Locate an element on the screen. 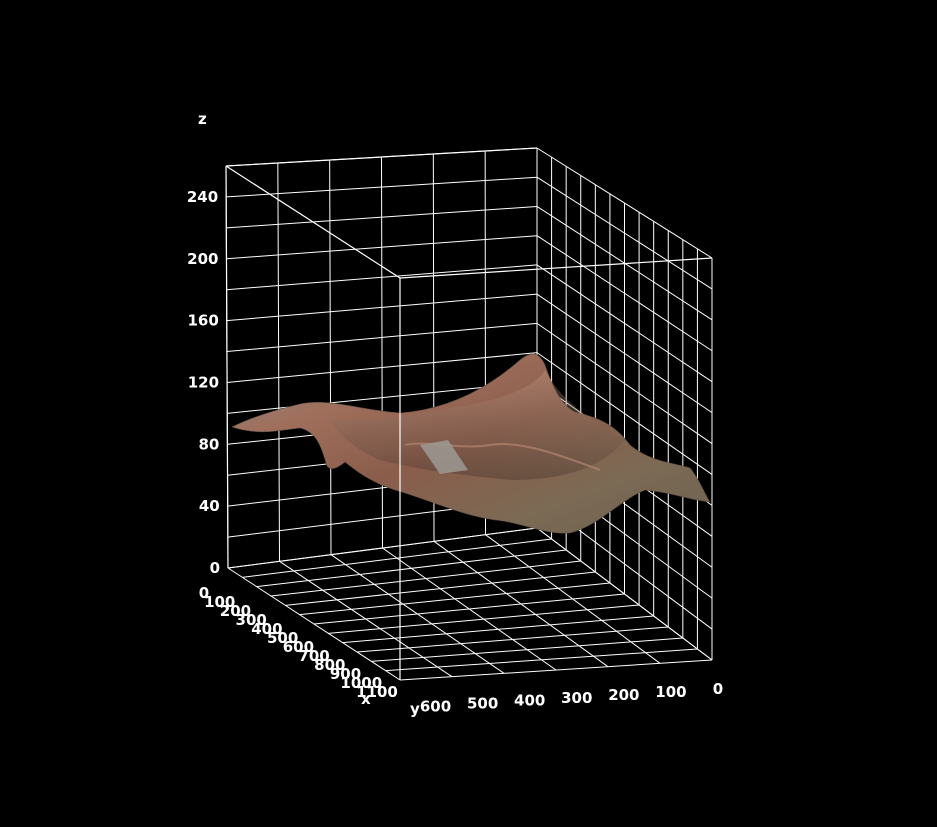 The width and height of the screenshot is (937, 827). terrain-surface is located at coordinates (471, 443).